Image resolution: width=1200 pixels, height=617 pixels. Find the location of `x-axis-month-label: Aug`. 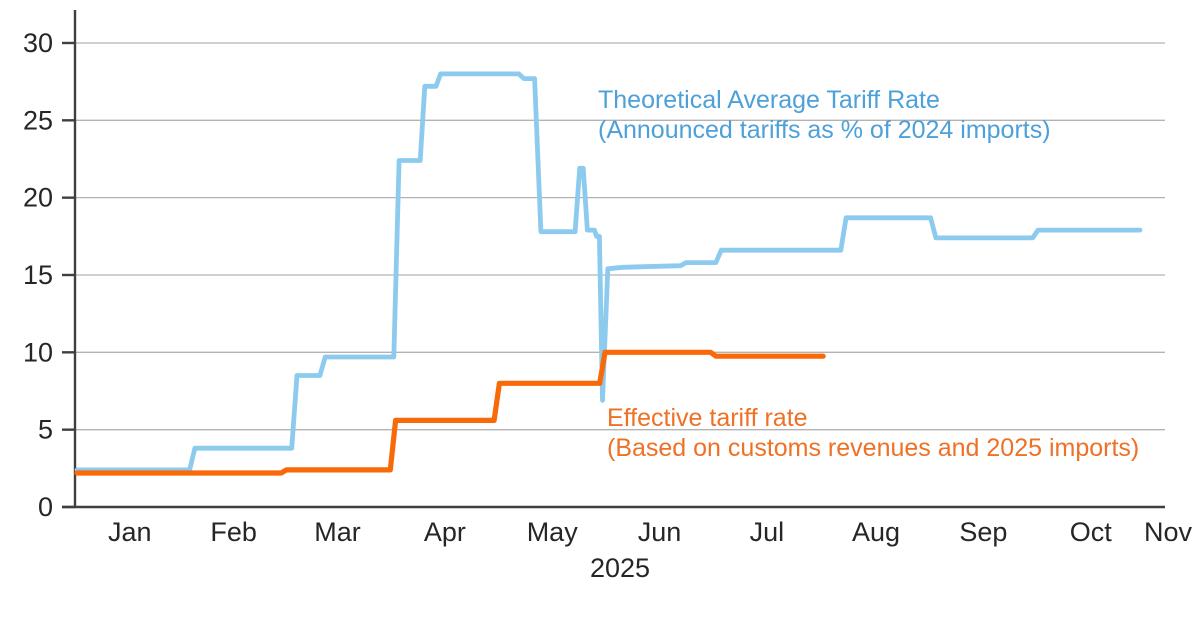

x-axis-month-label: Aug is located at coordinates (876, 532).